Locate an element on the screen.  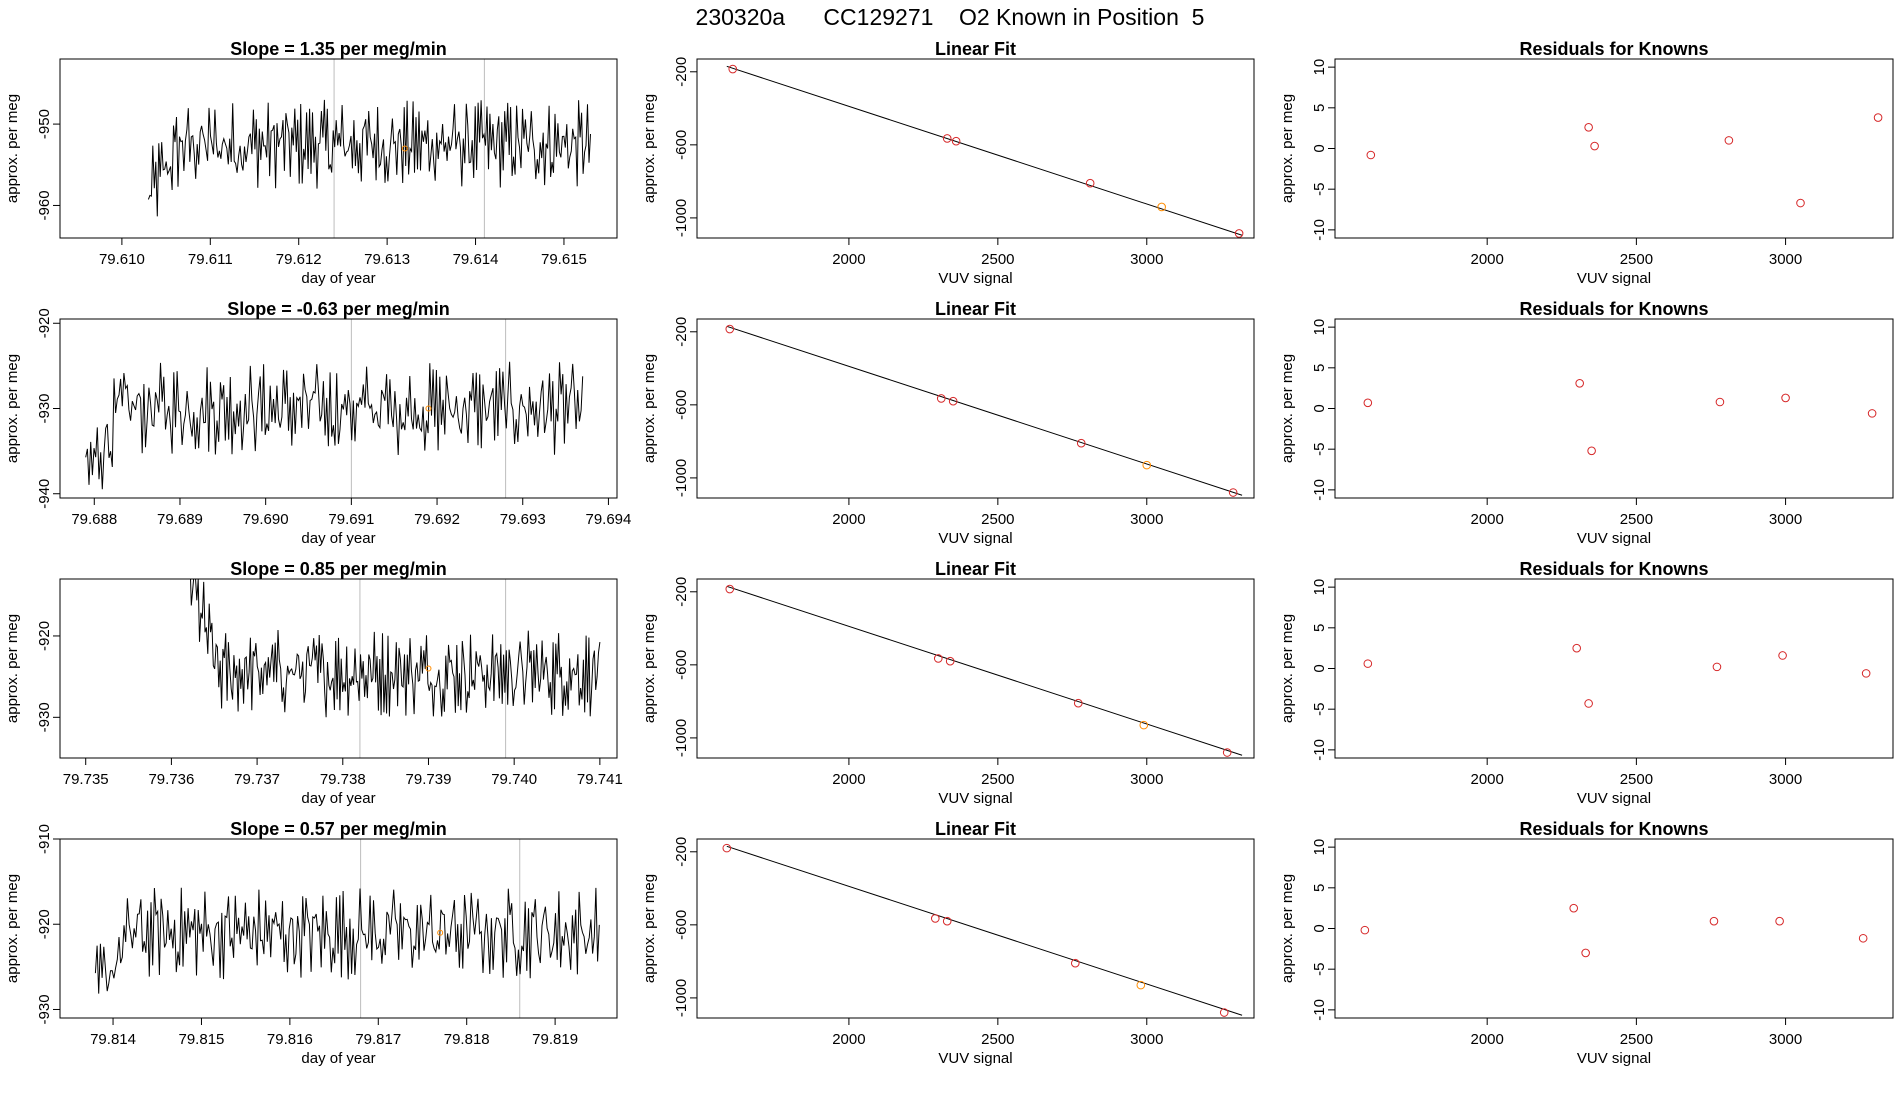
fit-1-ylabel: approx. per meg is located at coordinates (649, 148).